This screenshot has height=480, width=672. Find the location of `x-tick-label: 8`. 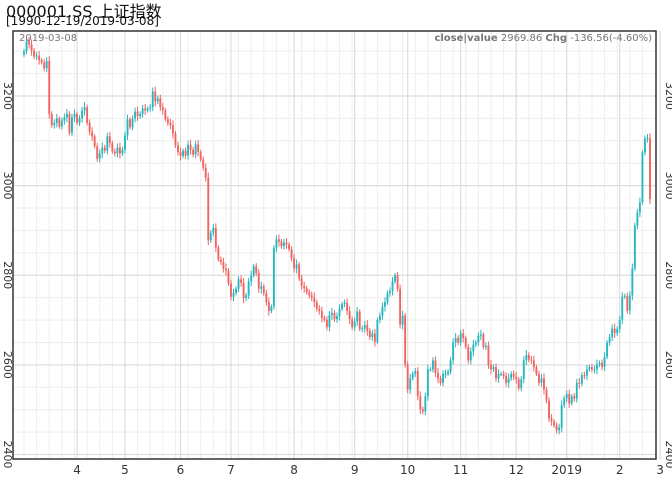

x-tick-label: 8 is located at coordinates (294, 470).